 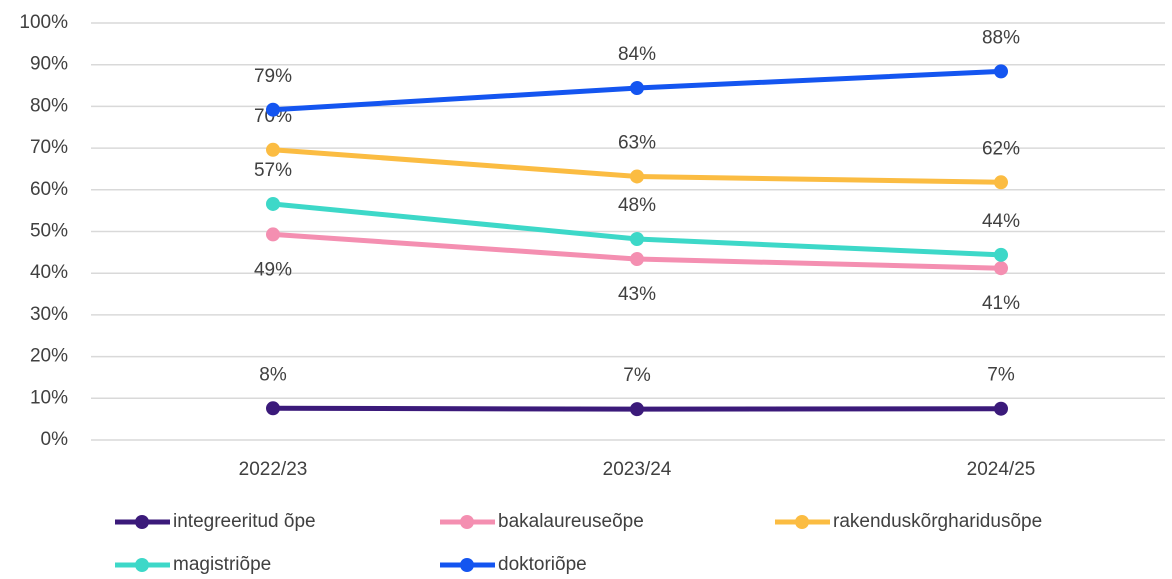 I want to click on legend-label: magistriõpe, so click(x=222, y=564).